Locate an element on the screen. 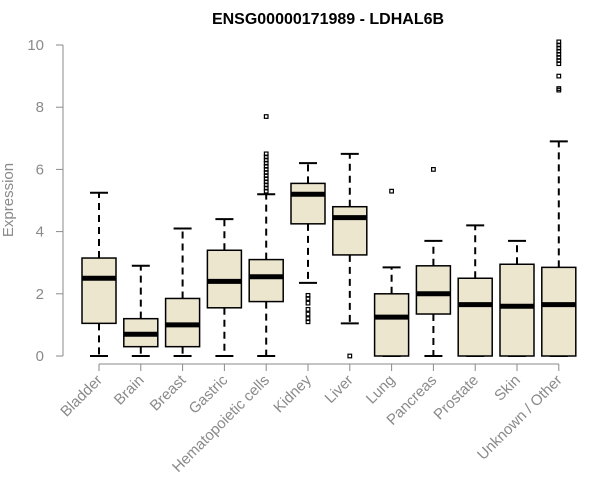 The width and height of the screenshot is (600, 500). x-tick-label: Liver is located at coordinates (339, 389).